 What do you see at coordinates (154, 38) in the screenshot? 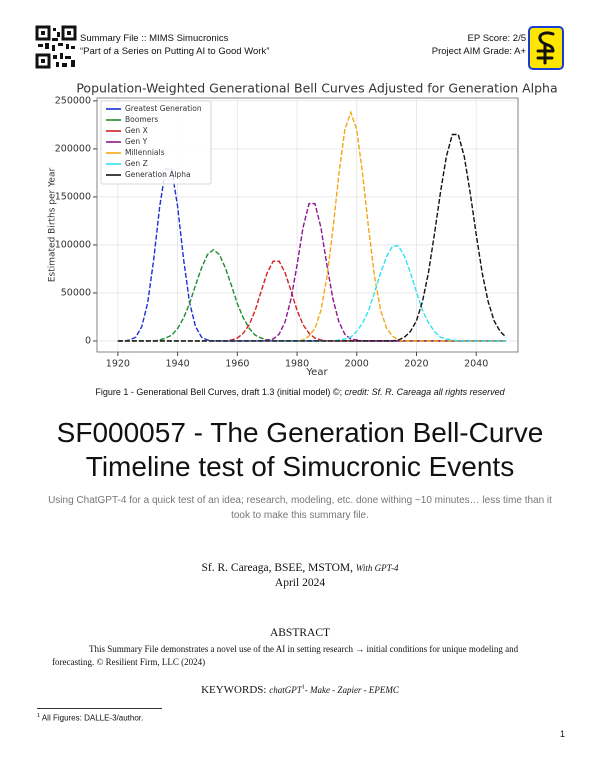
I see `header-left-1: Summary File :: MIMS Simucronics` at bounding box center [154, 38].